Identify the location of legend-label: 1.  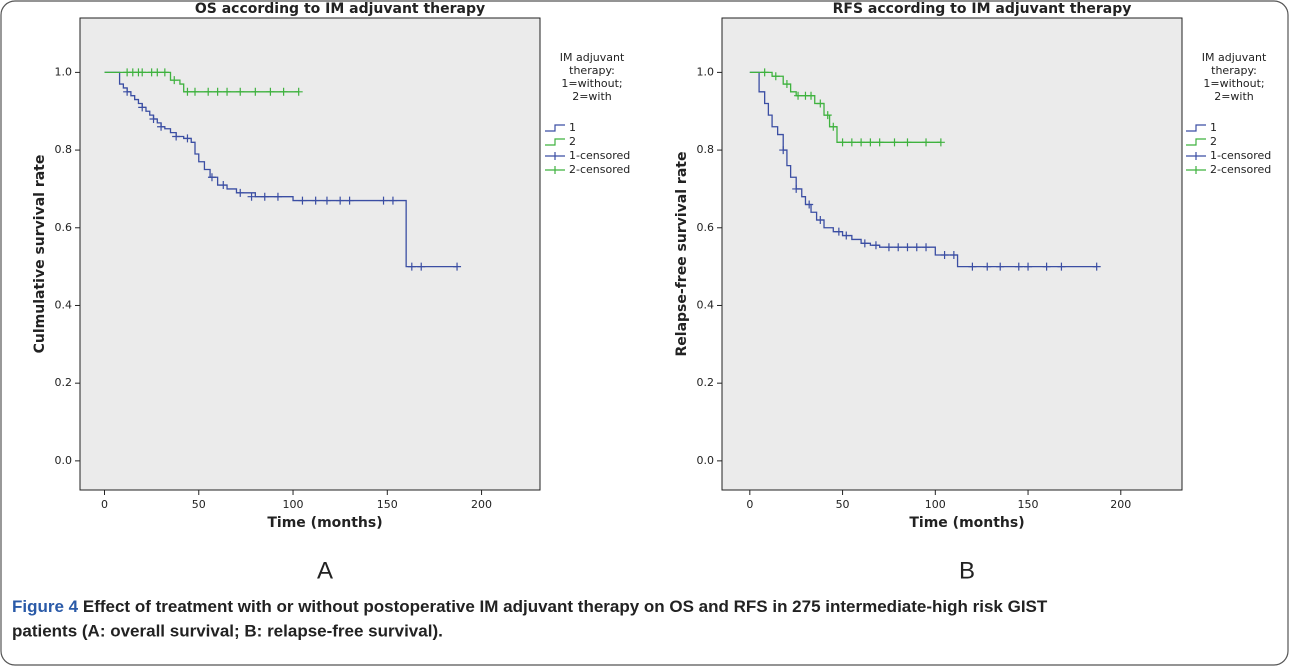
(572, 127).